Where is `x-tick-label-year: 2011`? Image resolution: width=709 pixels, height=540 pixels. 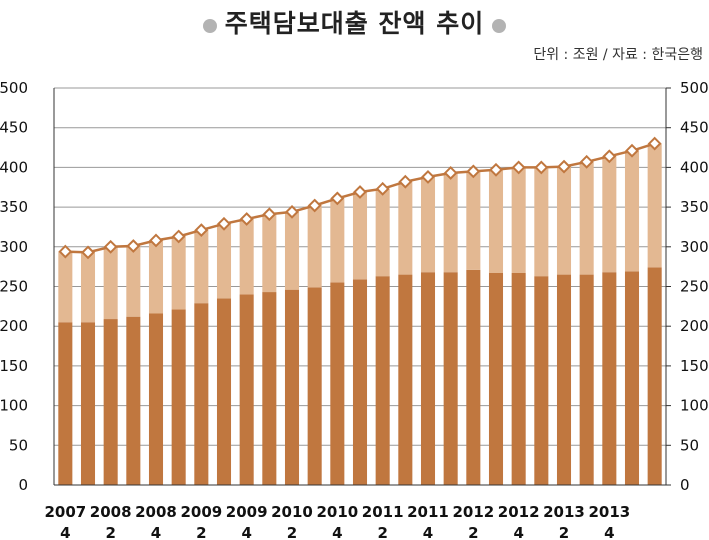 x-tick-label-year: 2011 is located at coordinates (383, 512).